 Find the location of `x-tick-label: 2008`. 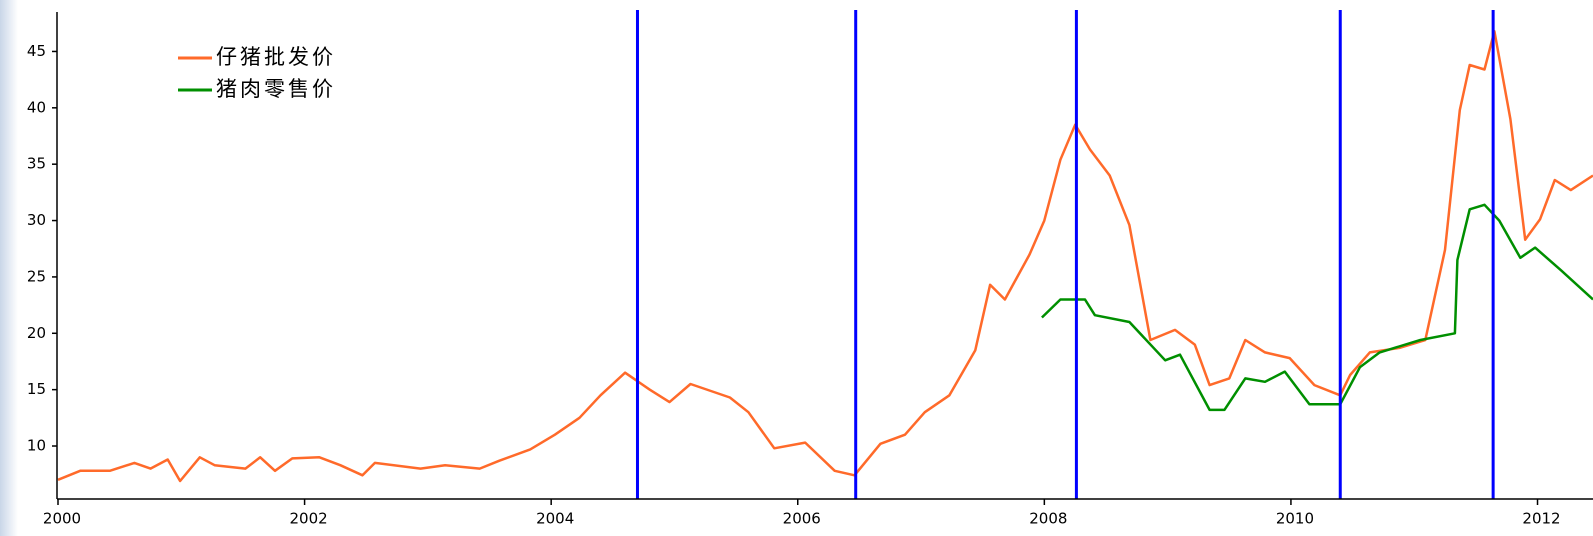

x-tick-label: 2008 is located at coordinates (1048, 519).